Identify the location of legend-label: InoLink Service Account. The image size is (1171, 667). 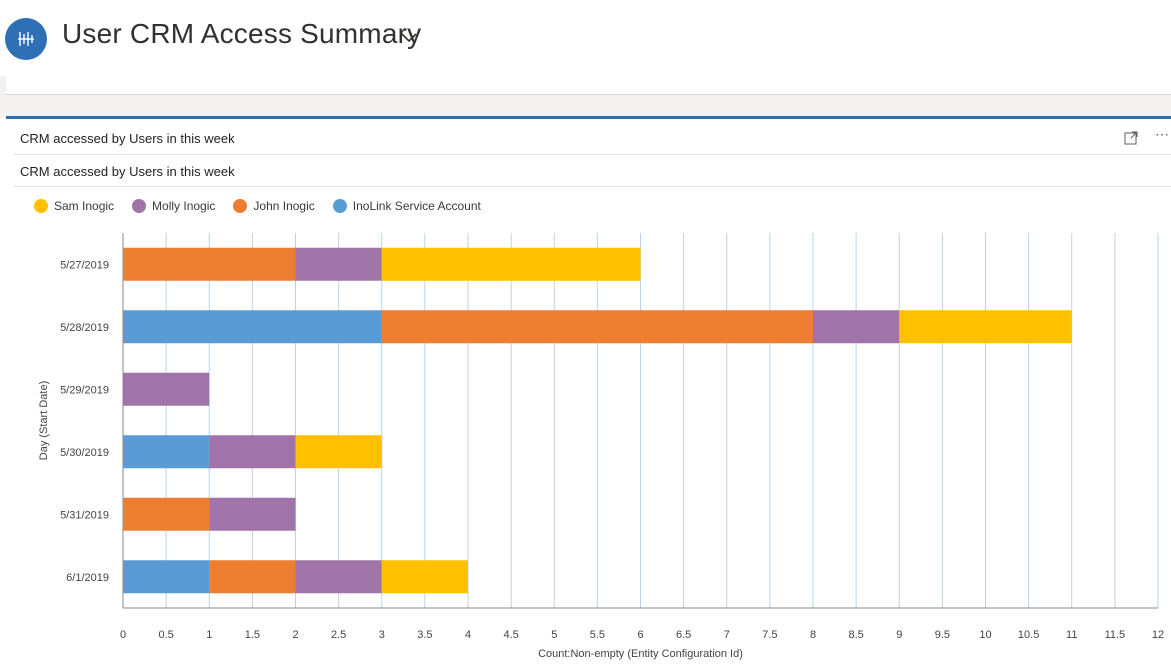
(416, 206).